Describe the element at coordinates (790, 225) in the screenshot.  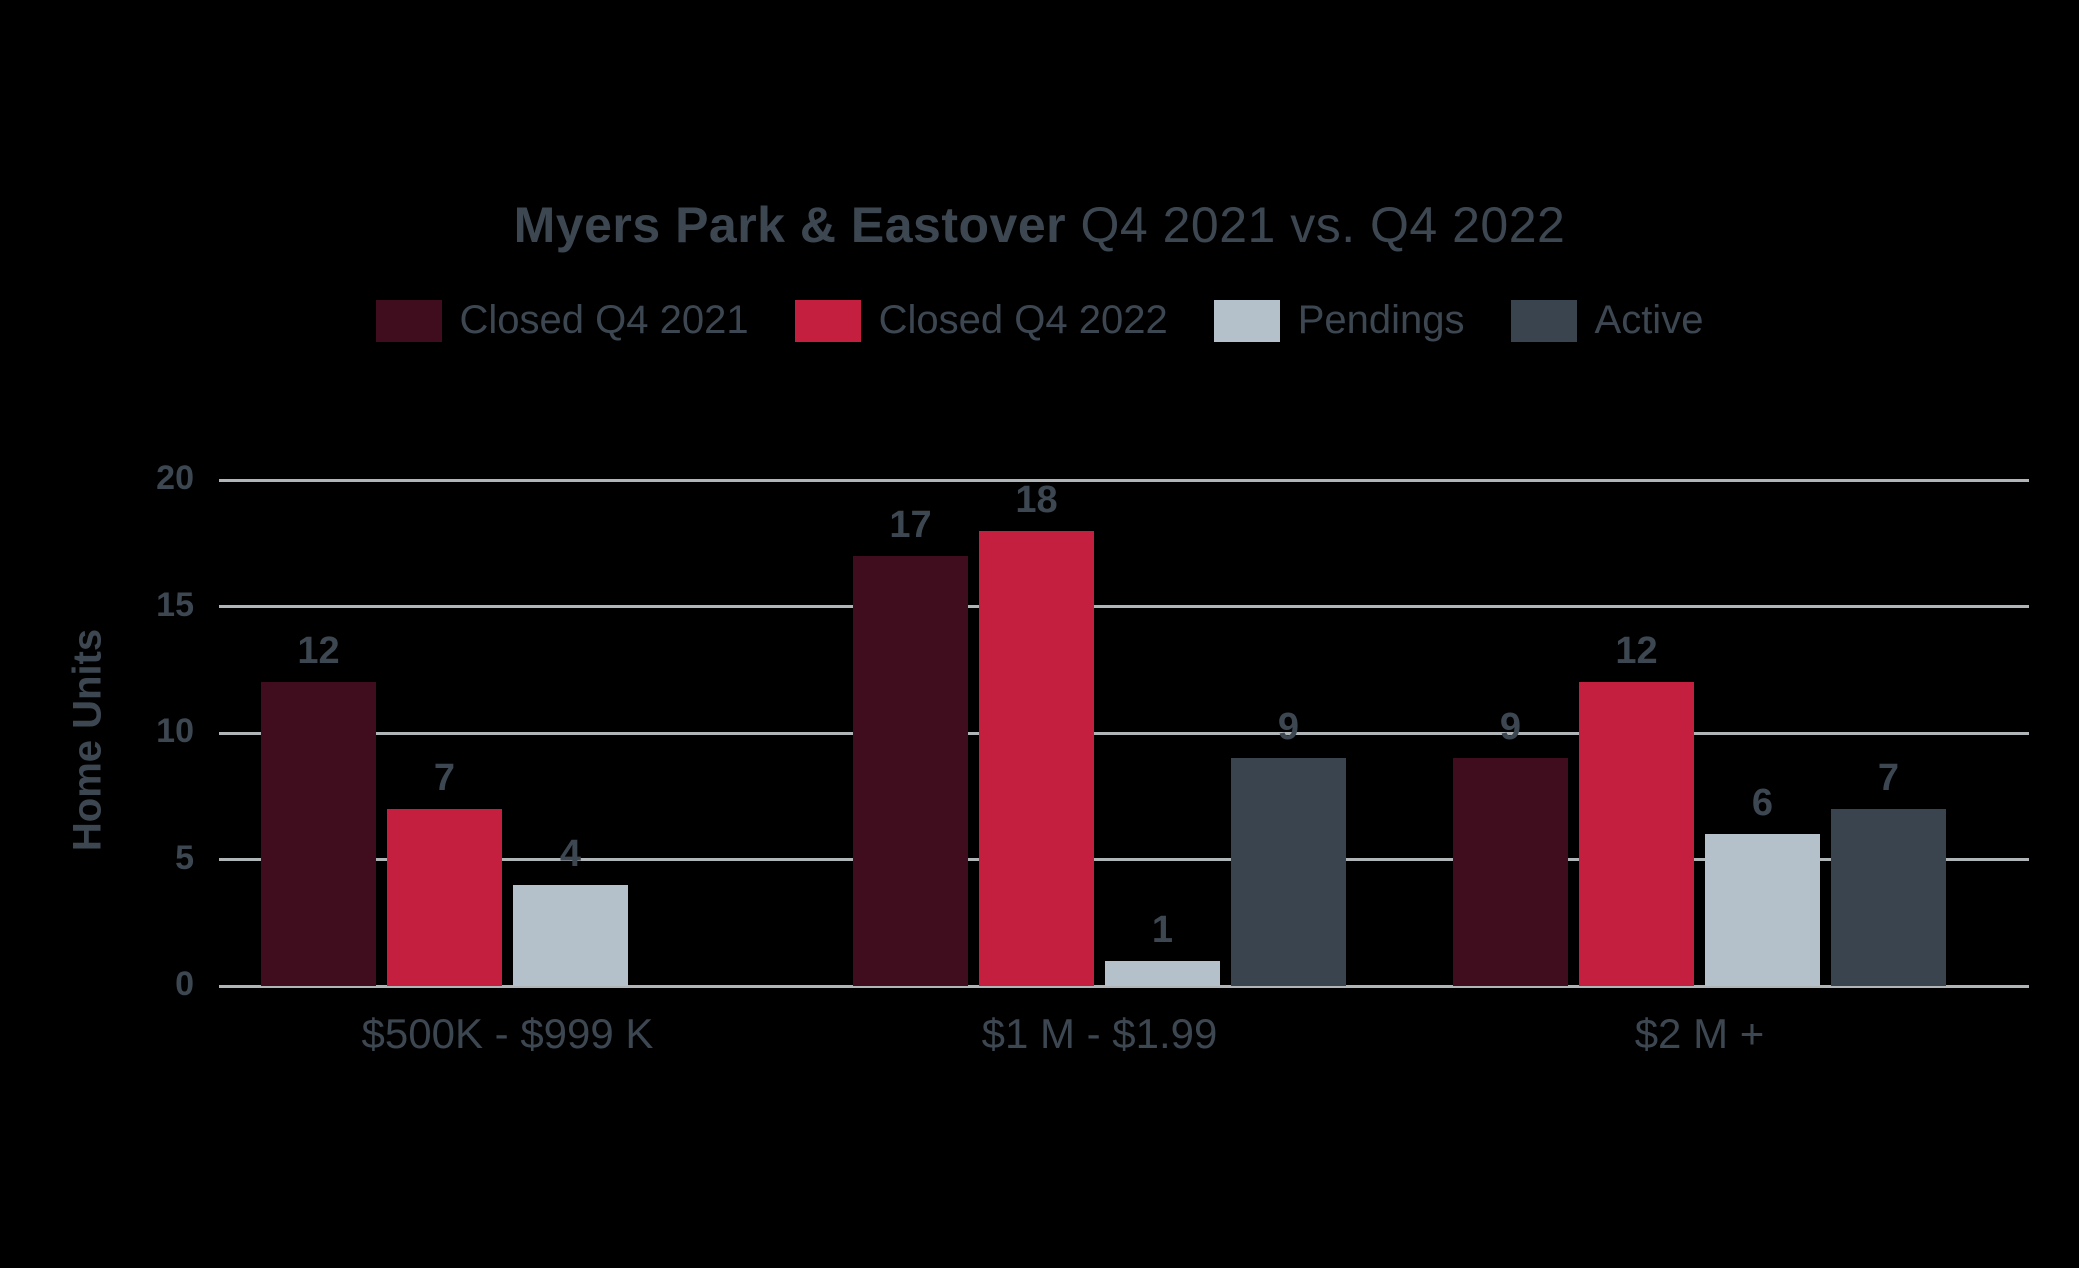
I see `chart-title-bold: Myers Park & Eastover` at that location.